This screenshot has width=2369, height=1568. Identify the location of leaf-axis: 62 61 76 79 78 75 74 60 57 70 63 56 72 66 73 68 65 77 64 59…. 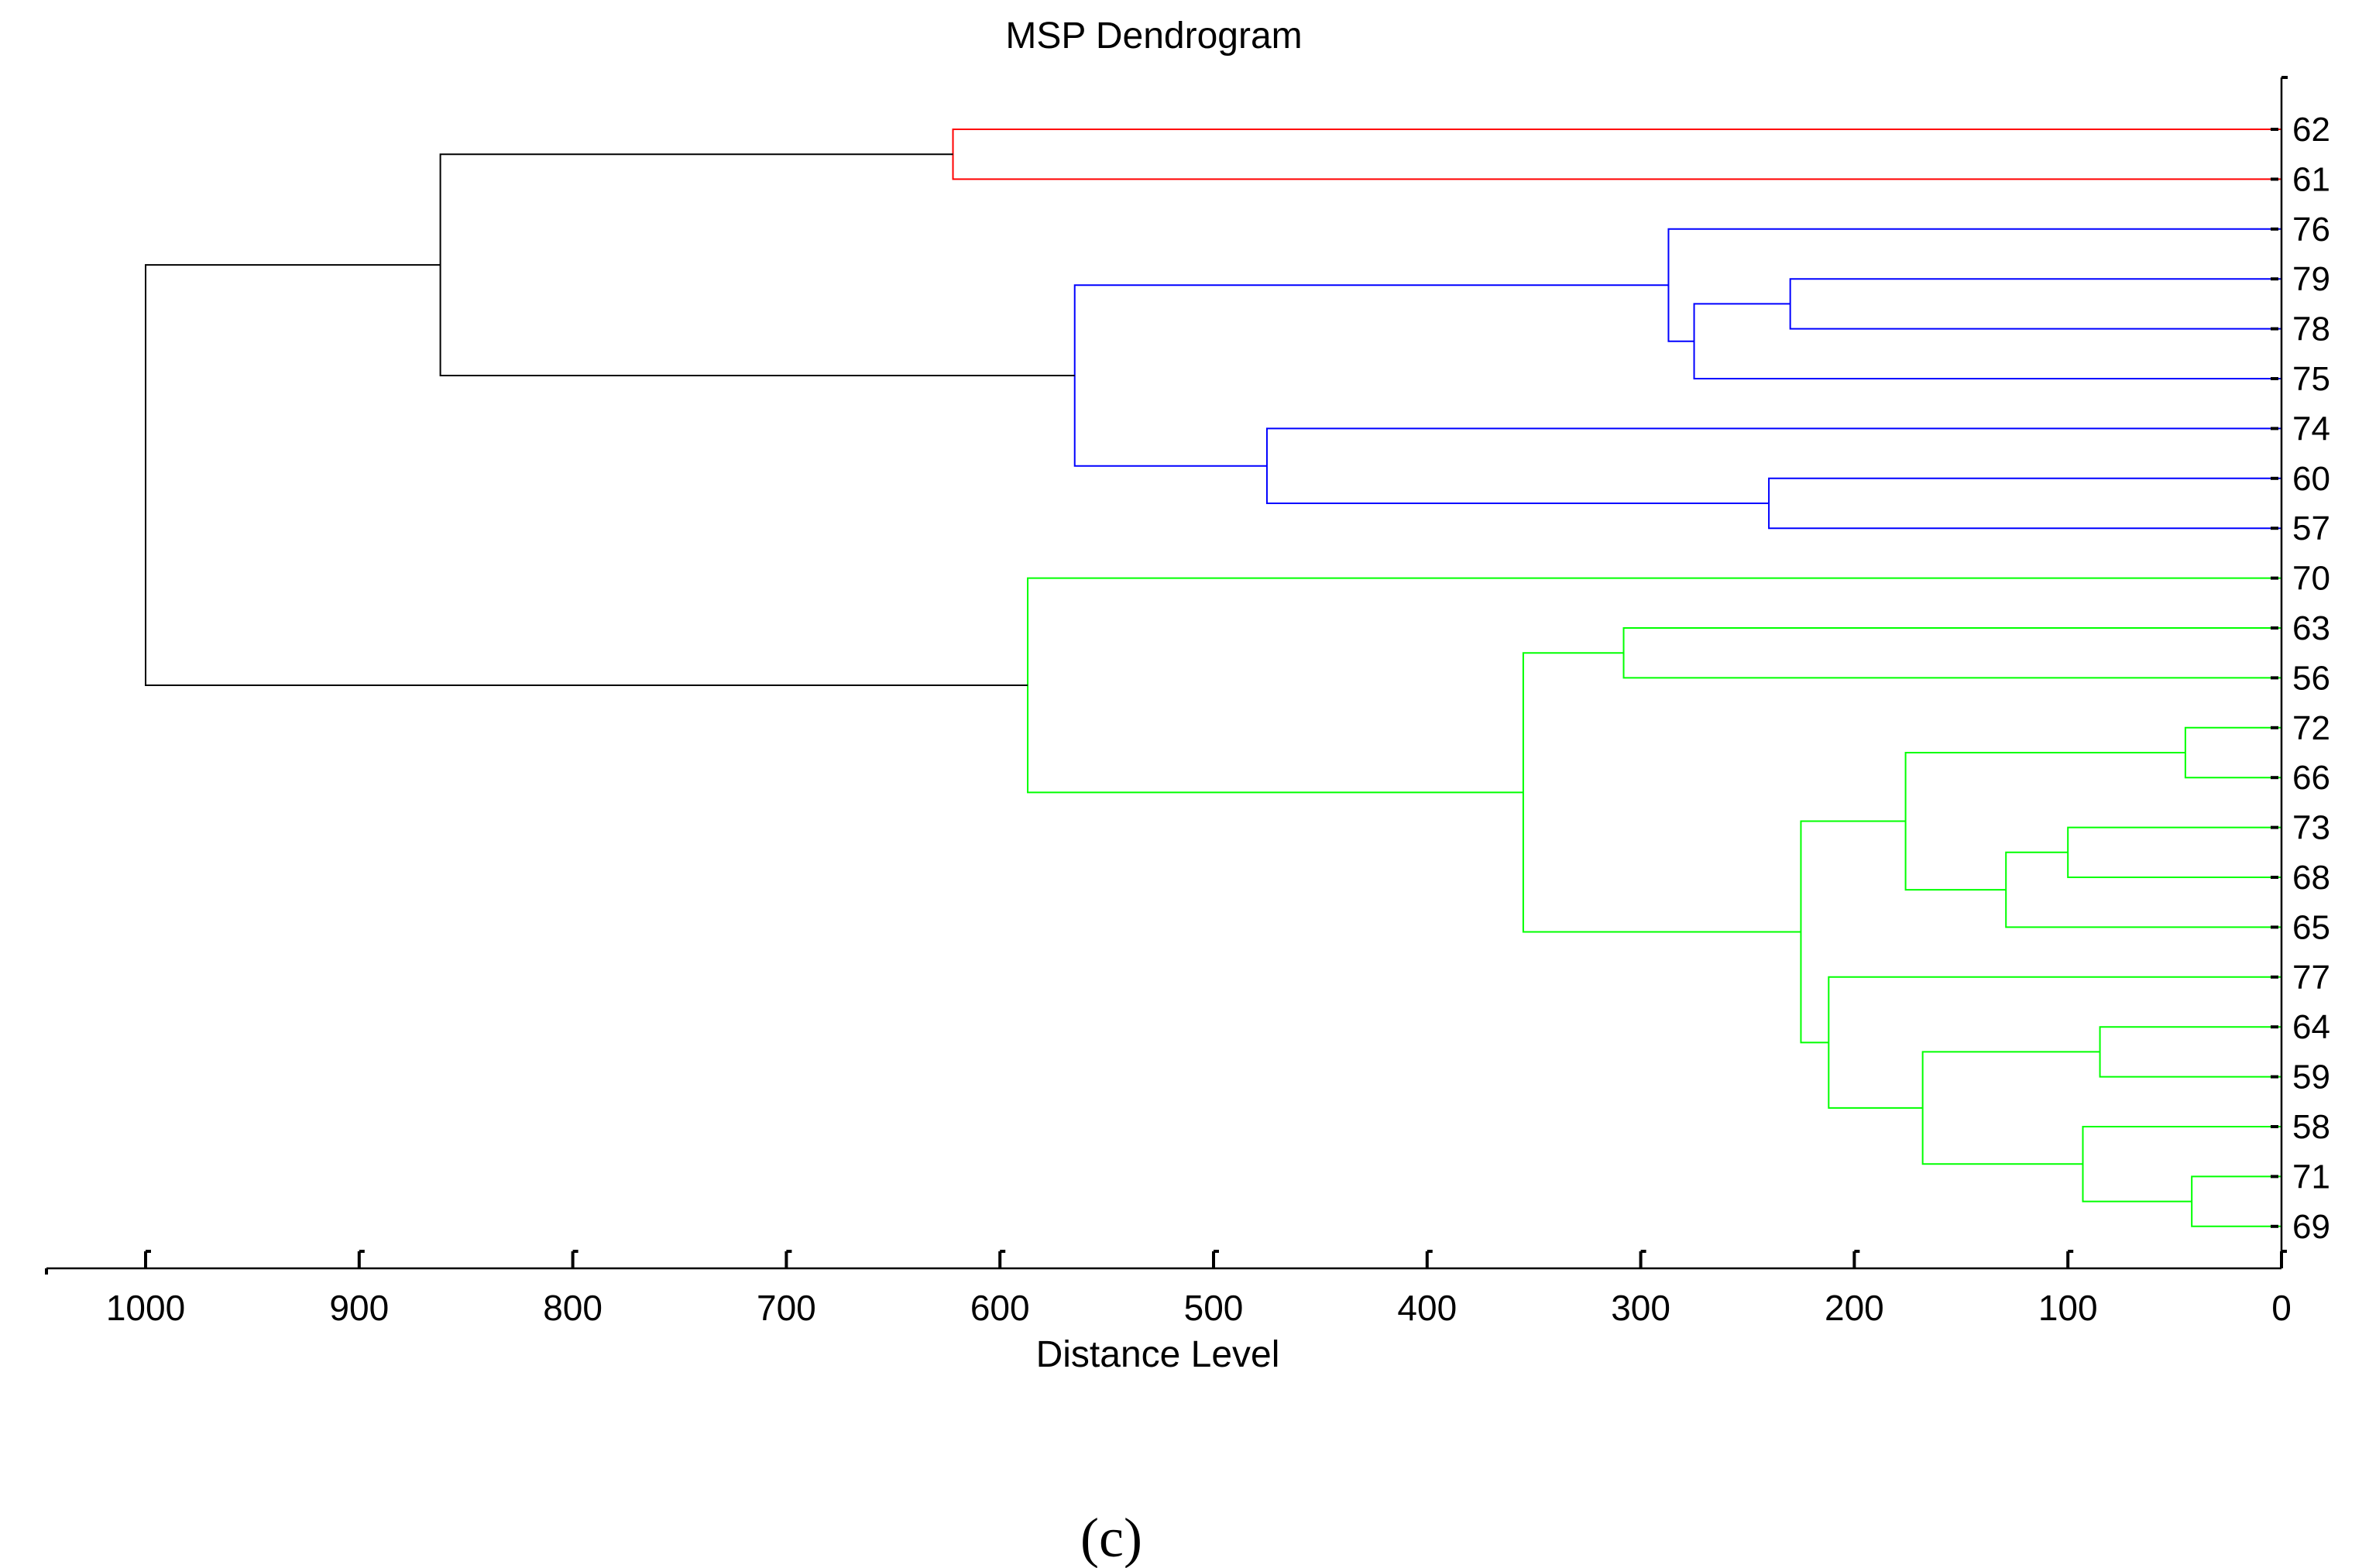
(2300, 672).